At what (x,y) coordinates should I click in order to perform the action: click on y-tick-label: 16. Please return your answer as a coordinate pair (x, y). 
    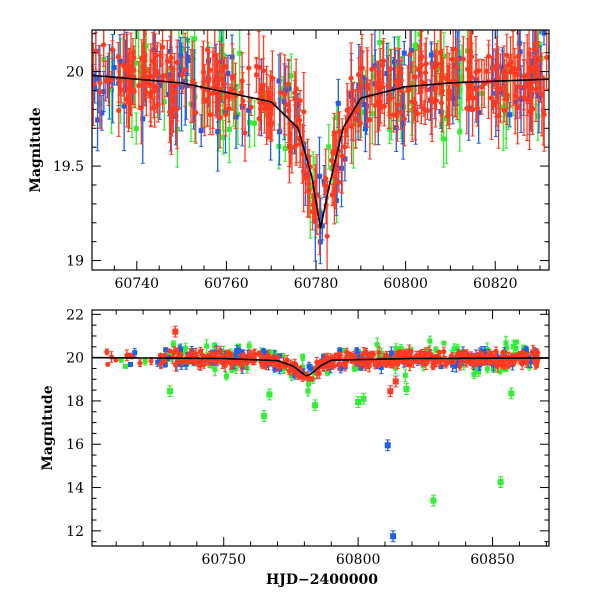
    Looking at the image, I should click on (75, 445).